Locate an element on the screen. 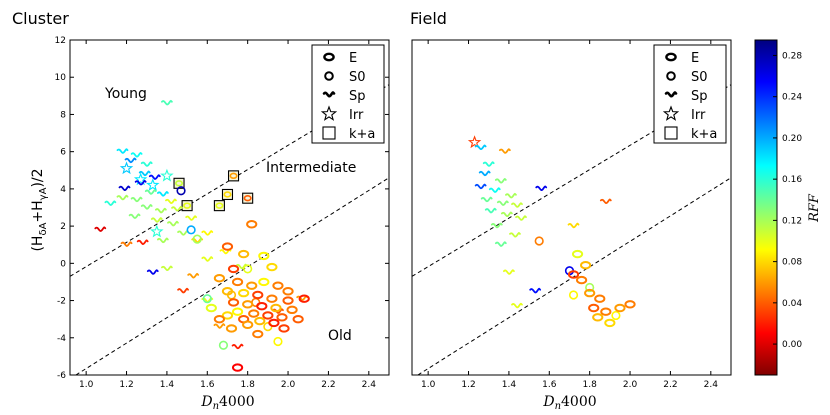 This screenshot has width=830, height=415. field-legend-label: k+a is located at coordinates (704, 134).